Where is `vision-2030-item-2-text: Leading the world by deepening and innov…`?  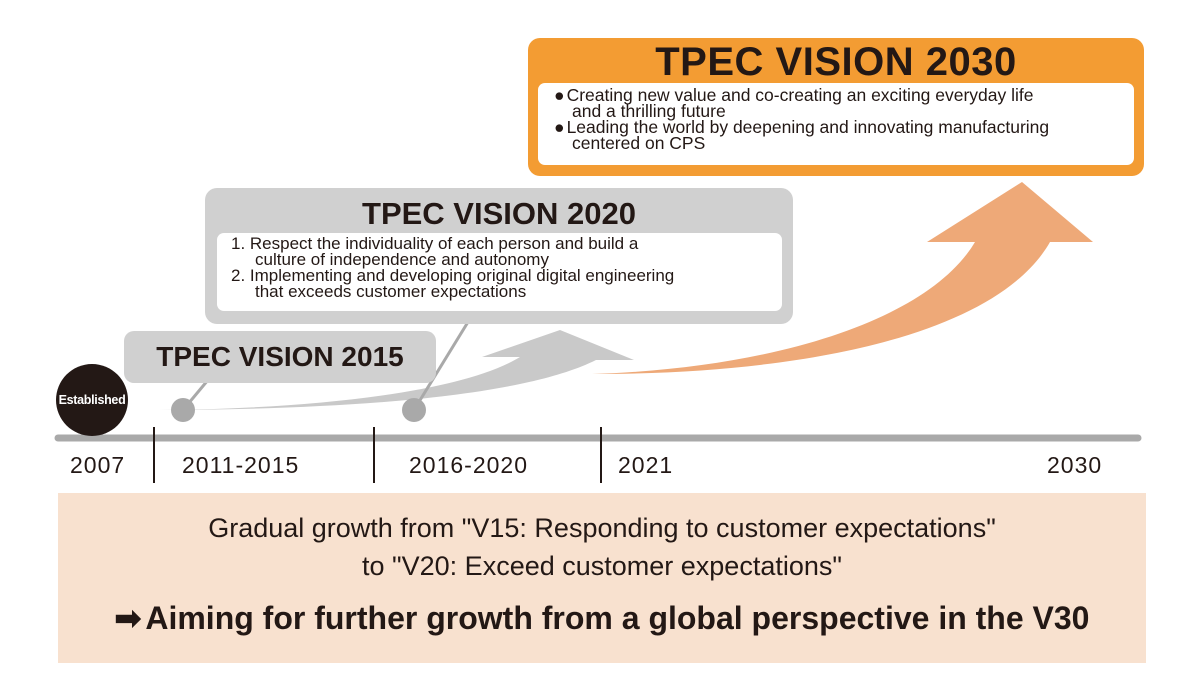 vision-2030-item-2-text: Leading the world by deepening and innov… is located at coordinates (808, 127).